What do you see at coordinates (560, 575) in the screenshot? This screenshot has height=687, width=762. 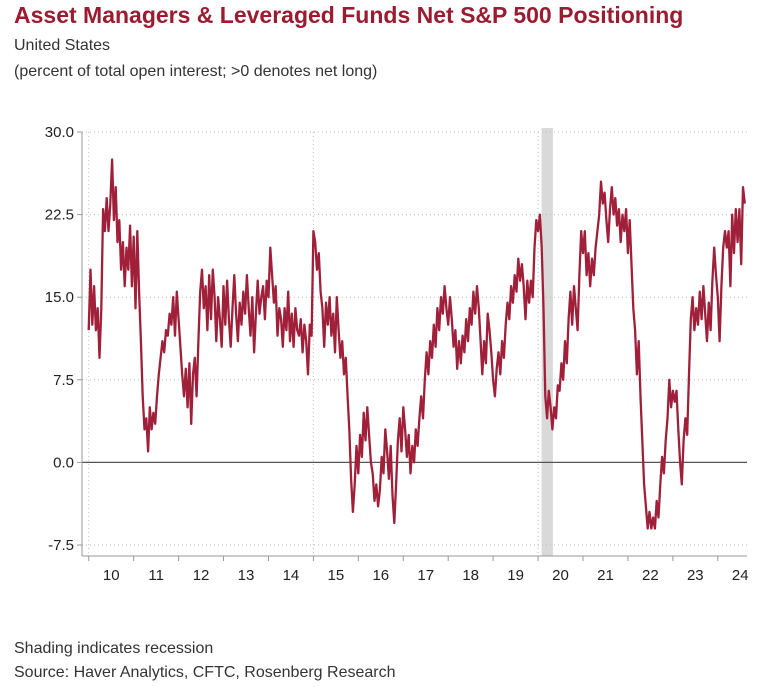 I see `x-tick-label-10: 20` at bounding box center [560, 575].